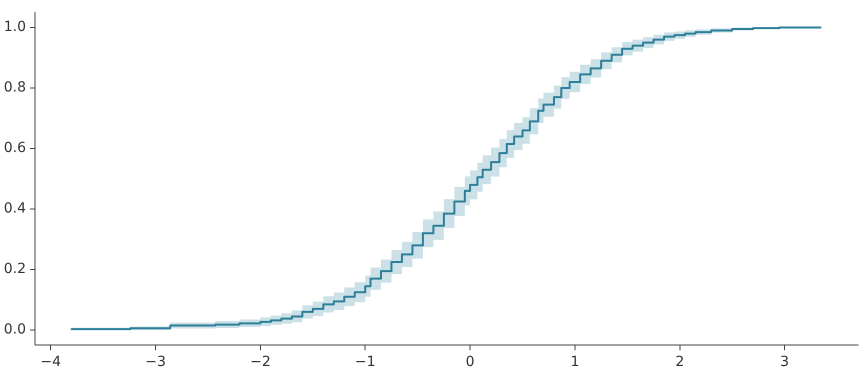 This screenshot has height=375, width=862. What do you see at coordinates (679, 362) in the screenshot?
I see `x-tick-label: 2` at bounding box center [679, 362].